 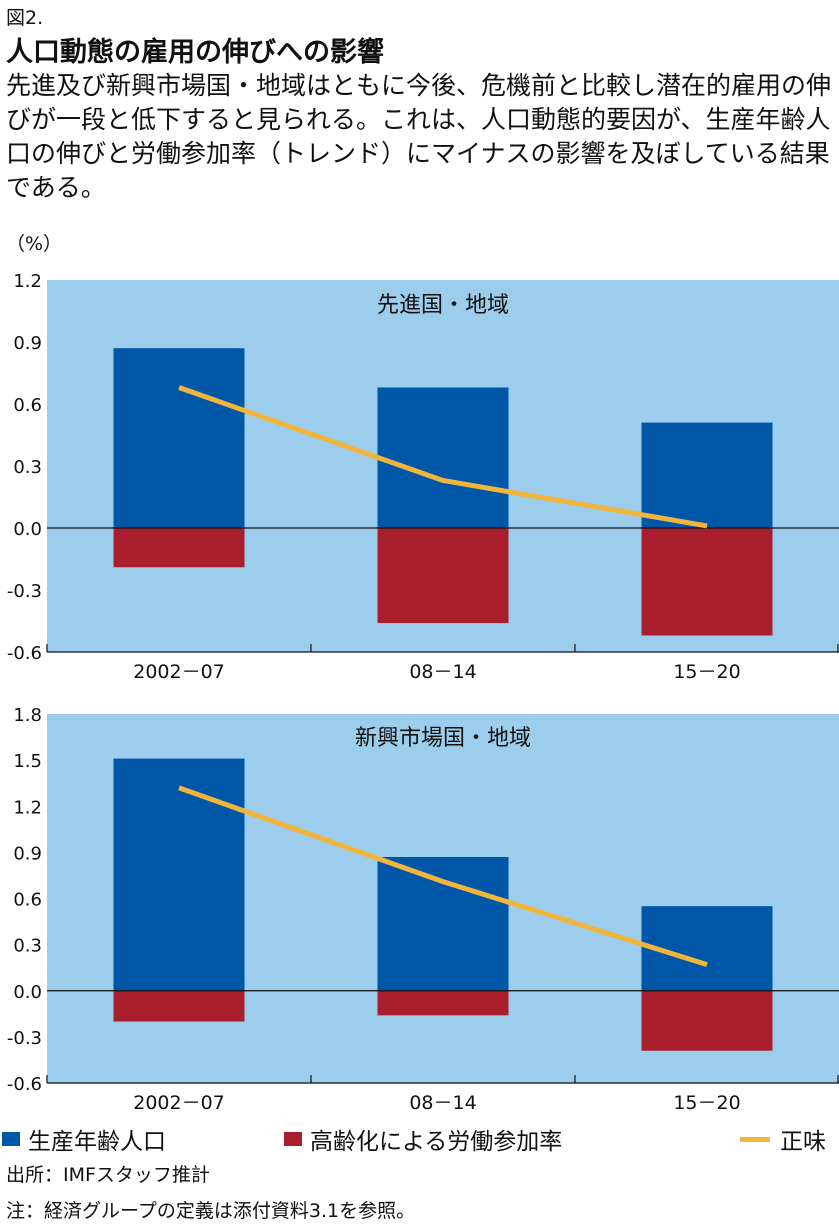 What do you see at coordinates (34, 244) in the screenshot?
I see `y-axis-unit: （%）` at bounding box center [34, 244].